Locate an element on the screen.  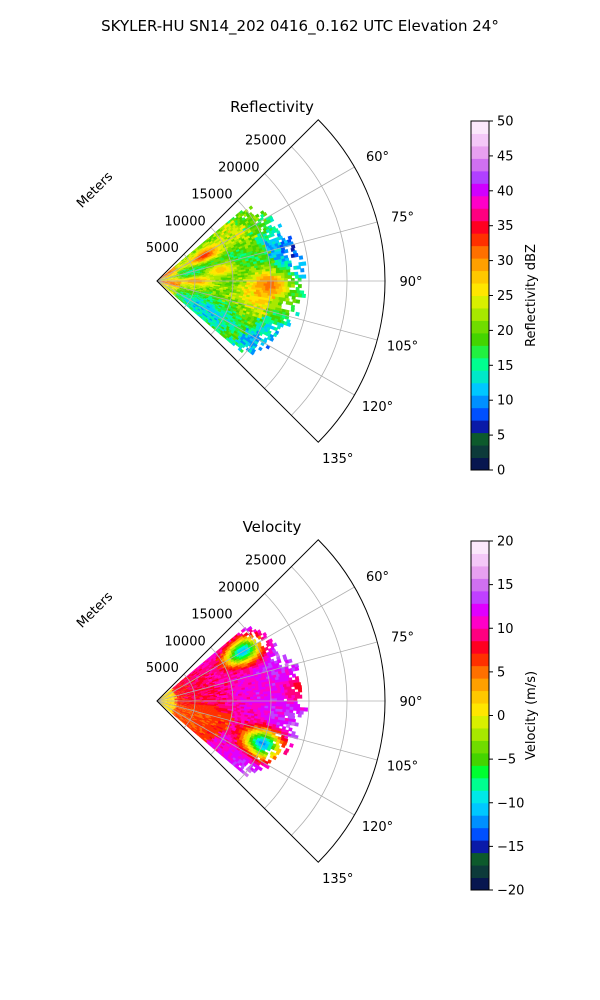
reflectivity-radial-label: Meters is located at coordinates (95, 190).